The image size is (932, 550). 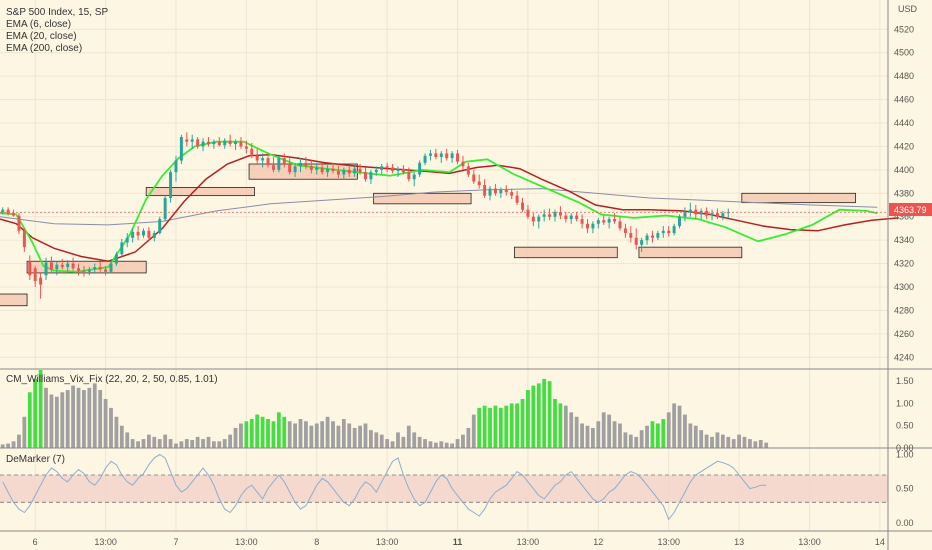 I want to click on price-tick-label: 4320, so click(x=904, y=264).